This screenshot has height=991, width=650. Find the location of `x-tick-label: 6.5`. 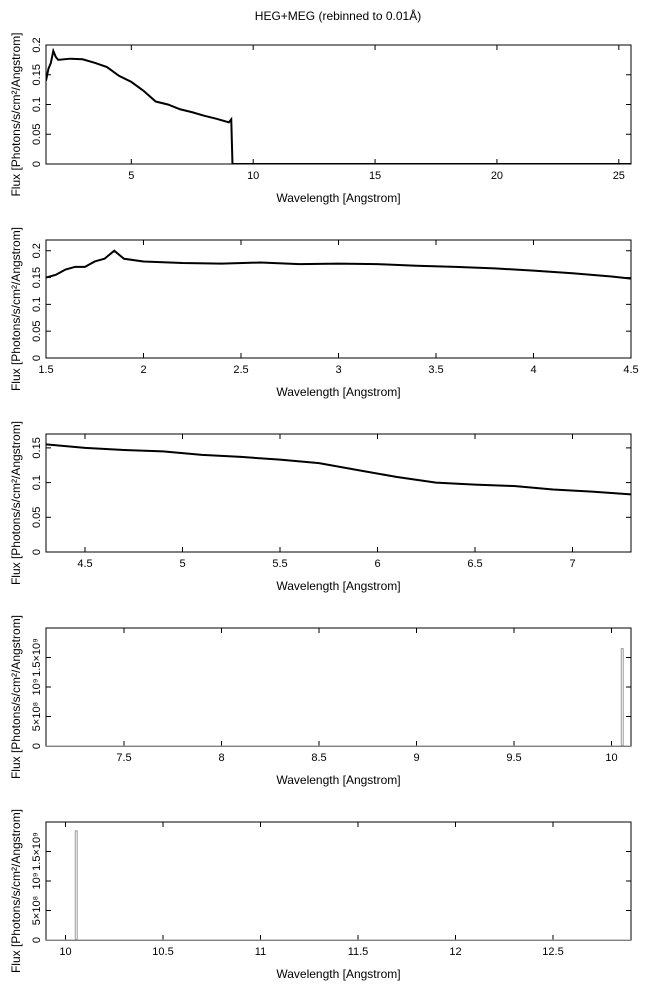

x-tick-label: 6.5 is located at coordinates (474, 564).